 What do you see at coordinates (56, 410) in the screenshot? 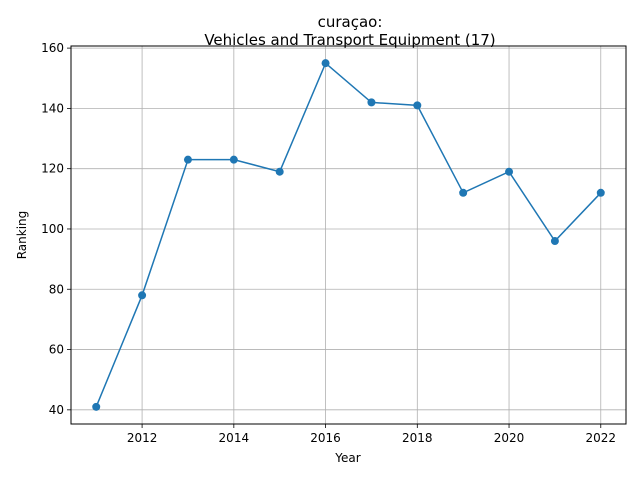
I see `y-tick-label: 40` at bounding box center [56, 410].